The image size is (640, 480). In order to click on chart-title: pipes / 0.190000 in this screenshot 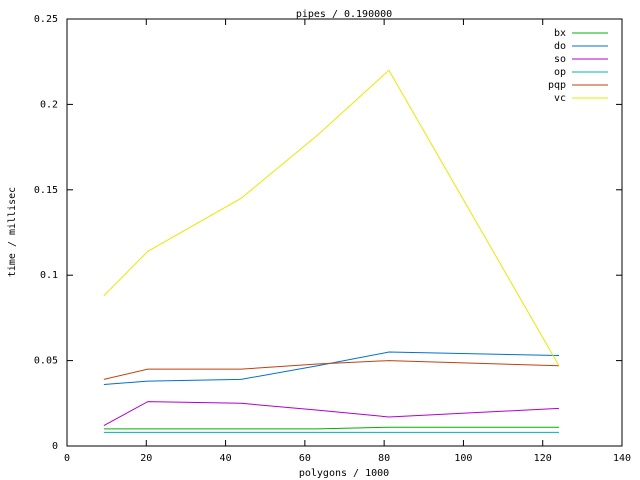, I will do `click(344, 14)`.